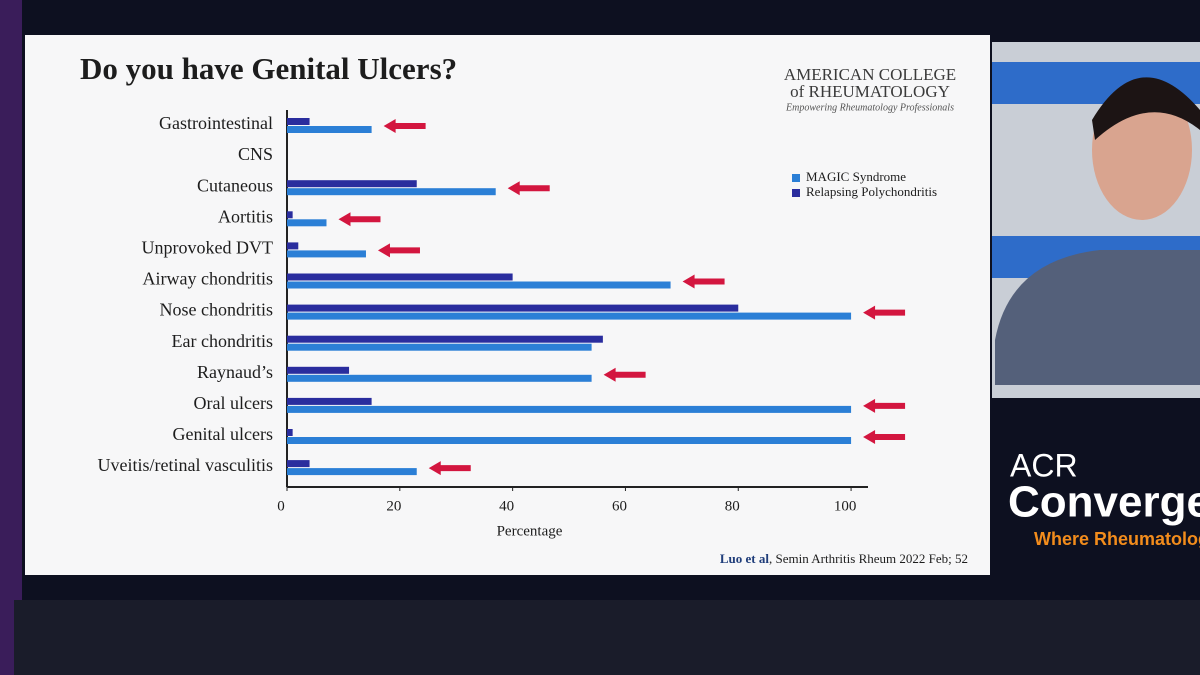  Describe the element at coordinates (845, 506) in the screenshot. I see `x-tick-label: 100` at that location.